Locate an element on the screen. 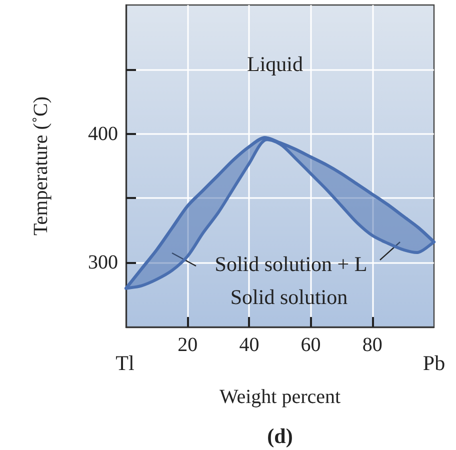 The width and height of the screenshot is (456, 450). annotation: Solid solution is located at coordinates (289, 297).